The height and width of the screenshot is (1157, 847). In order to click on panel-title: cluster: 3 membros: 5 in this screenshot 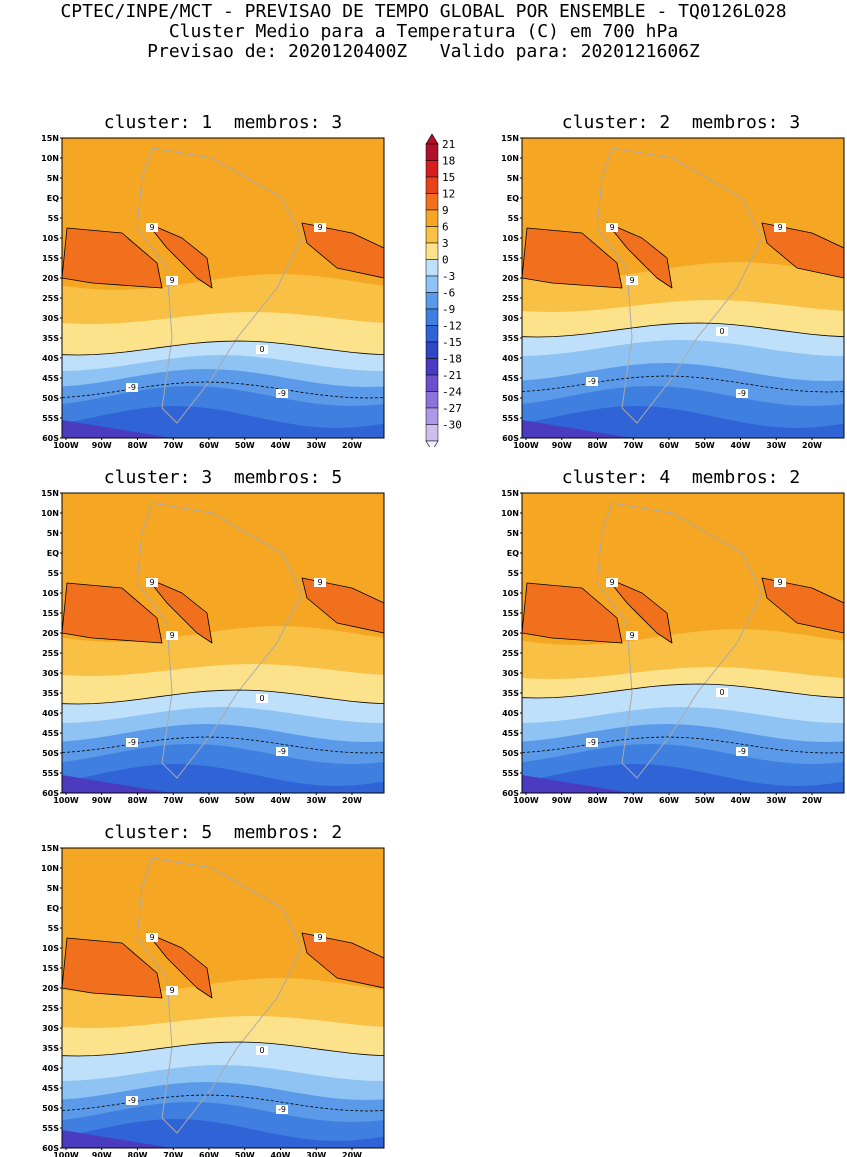, I will do `click(223, 477)`.